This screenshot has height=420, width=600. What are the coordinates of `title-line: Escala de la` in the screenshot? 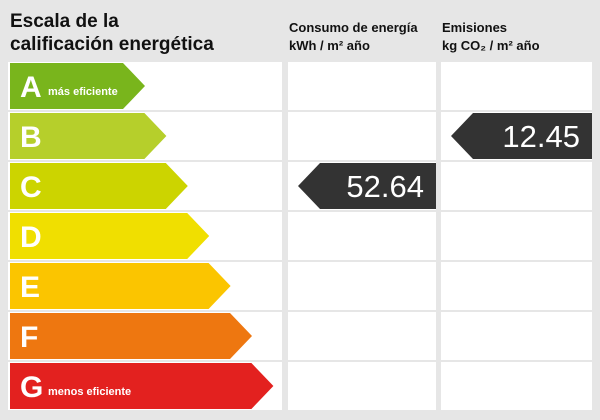 It's located at (64, 21).